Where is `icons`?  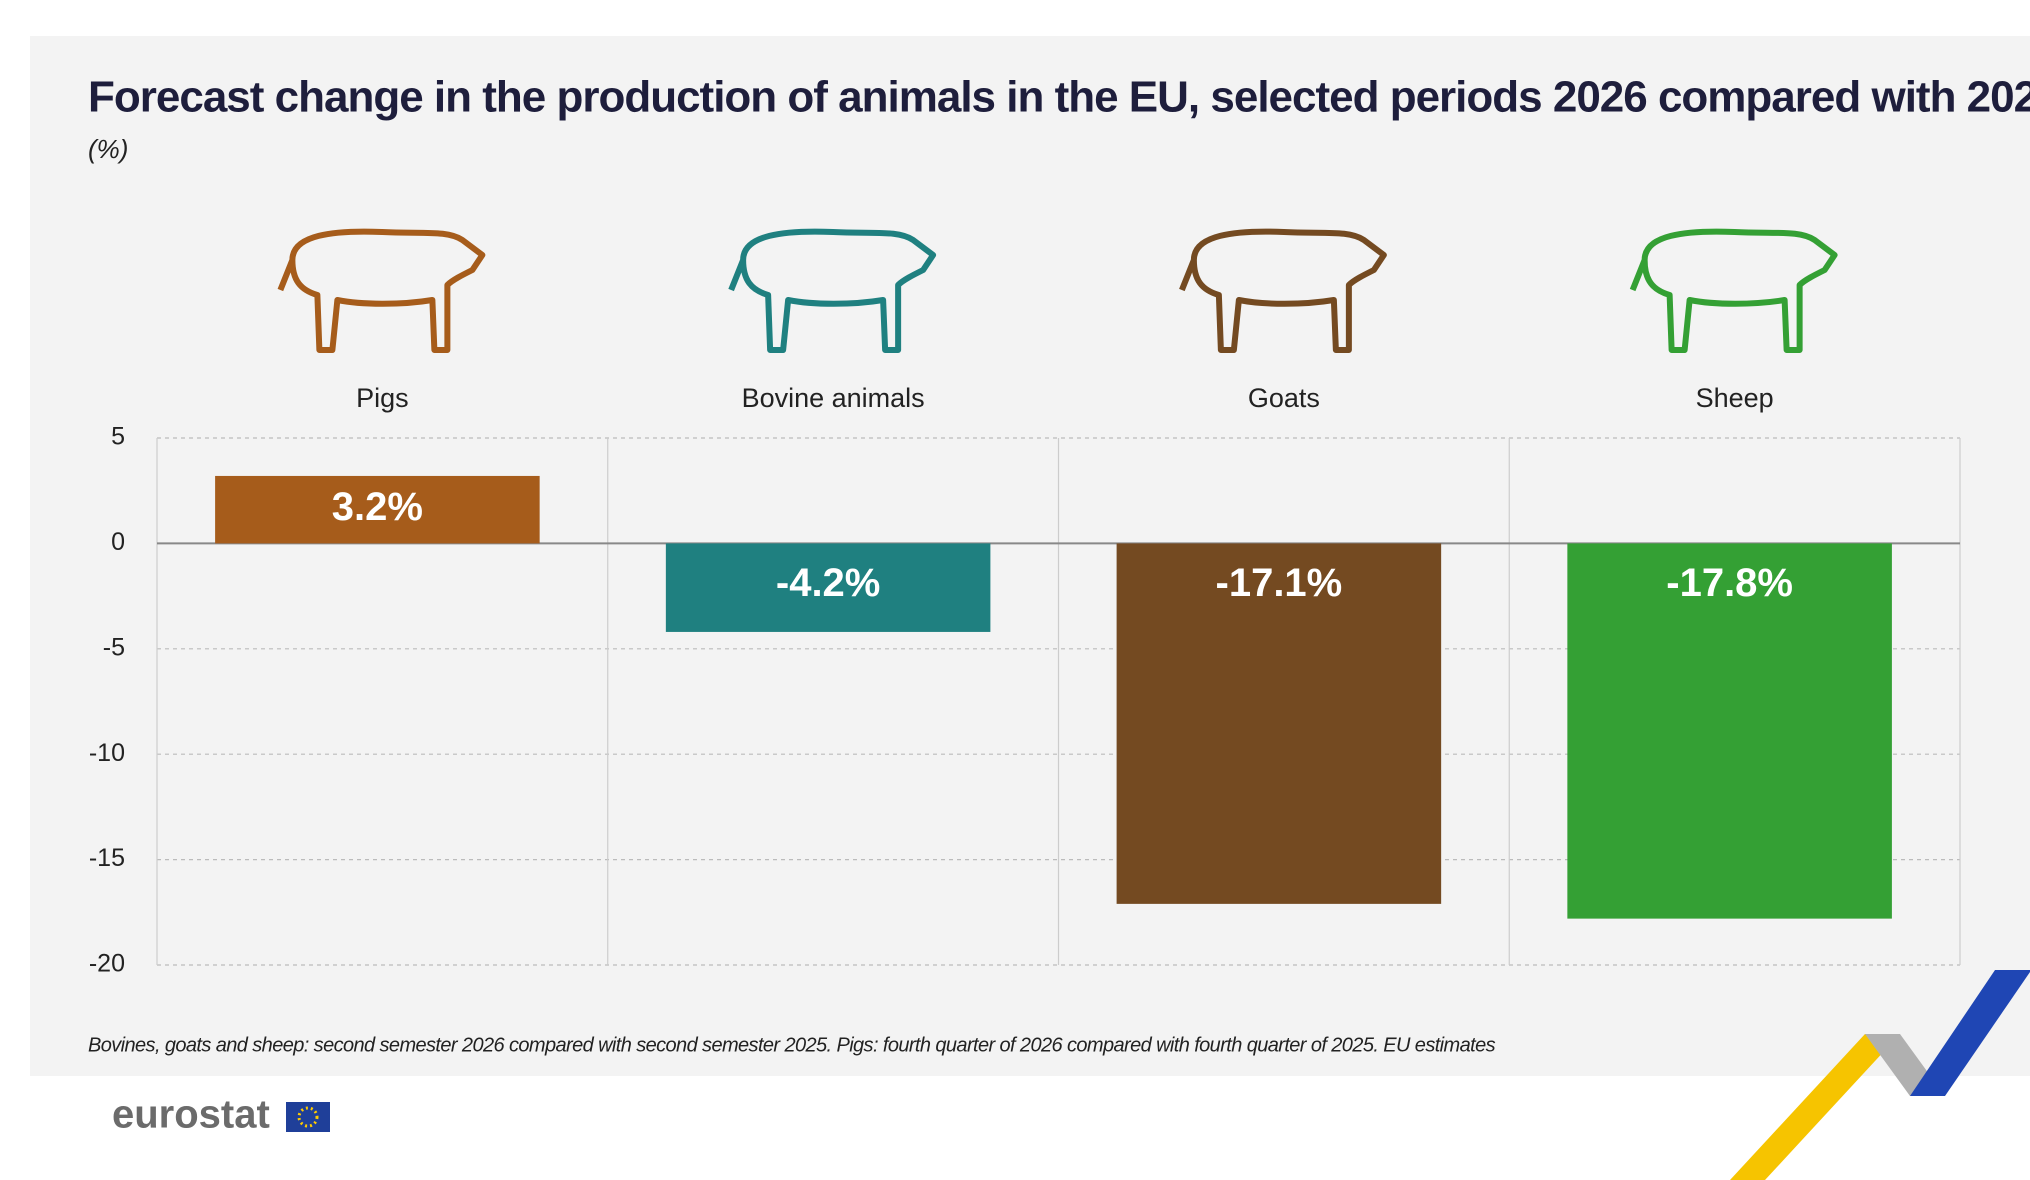 icons is located at coordinates (1057, 290).